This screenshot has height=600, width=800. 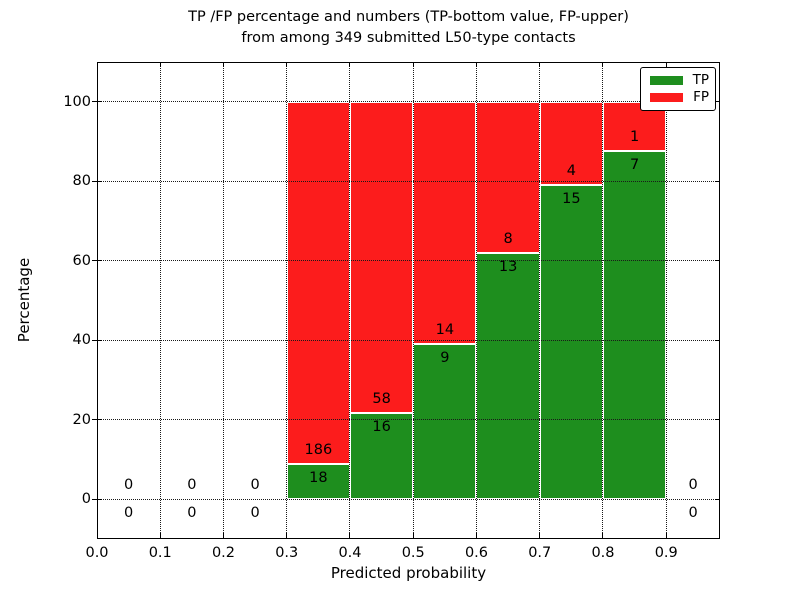 I want to click on y-tick-label-40: 40, so click(x=81, y=340).